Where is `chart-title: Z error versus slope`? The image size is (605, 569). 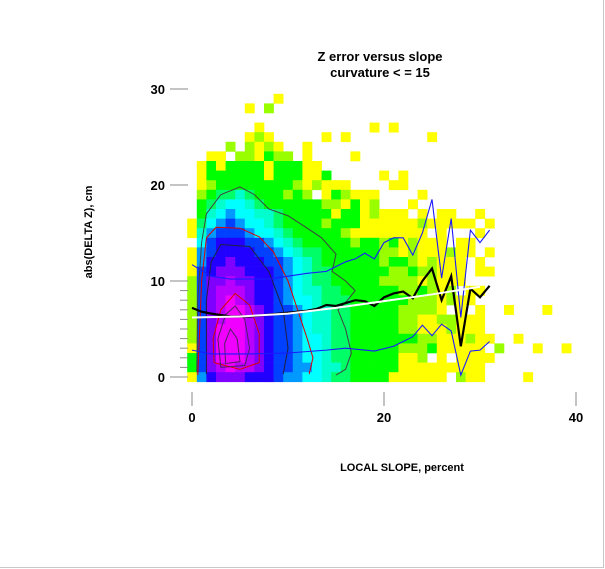 chart-title: Z error versus slope is located at coordinates (380, 56).